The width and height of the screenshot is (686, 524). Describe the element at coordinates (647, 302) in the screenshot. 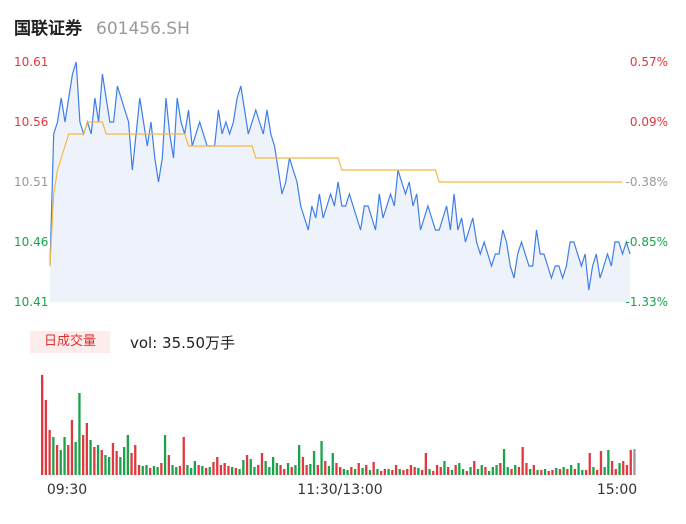

I see `y-tick-right: -1.33%` at that location.